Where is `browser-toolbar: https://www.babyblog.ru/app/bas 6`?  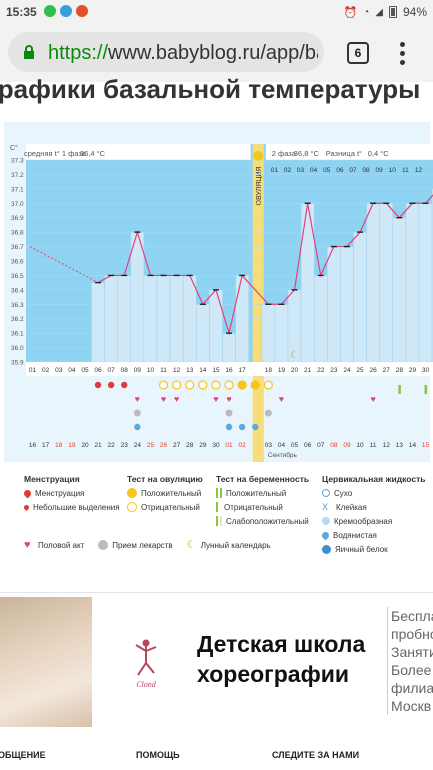
browser-toolbar: https://www.babyblog.ru/app/bas 6 is located at coordinates (216, 53).